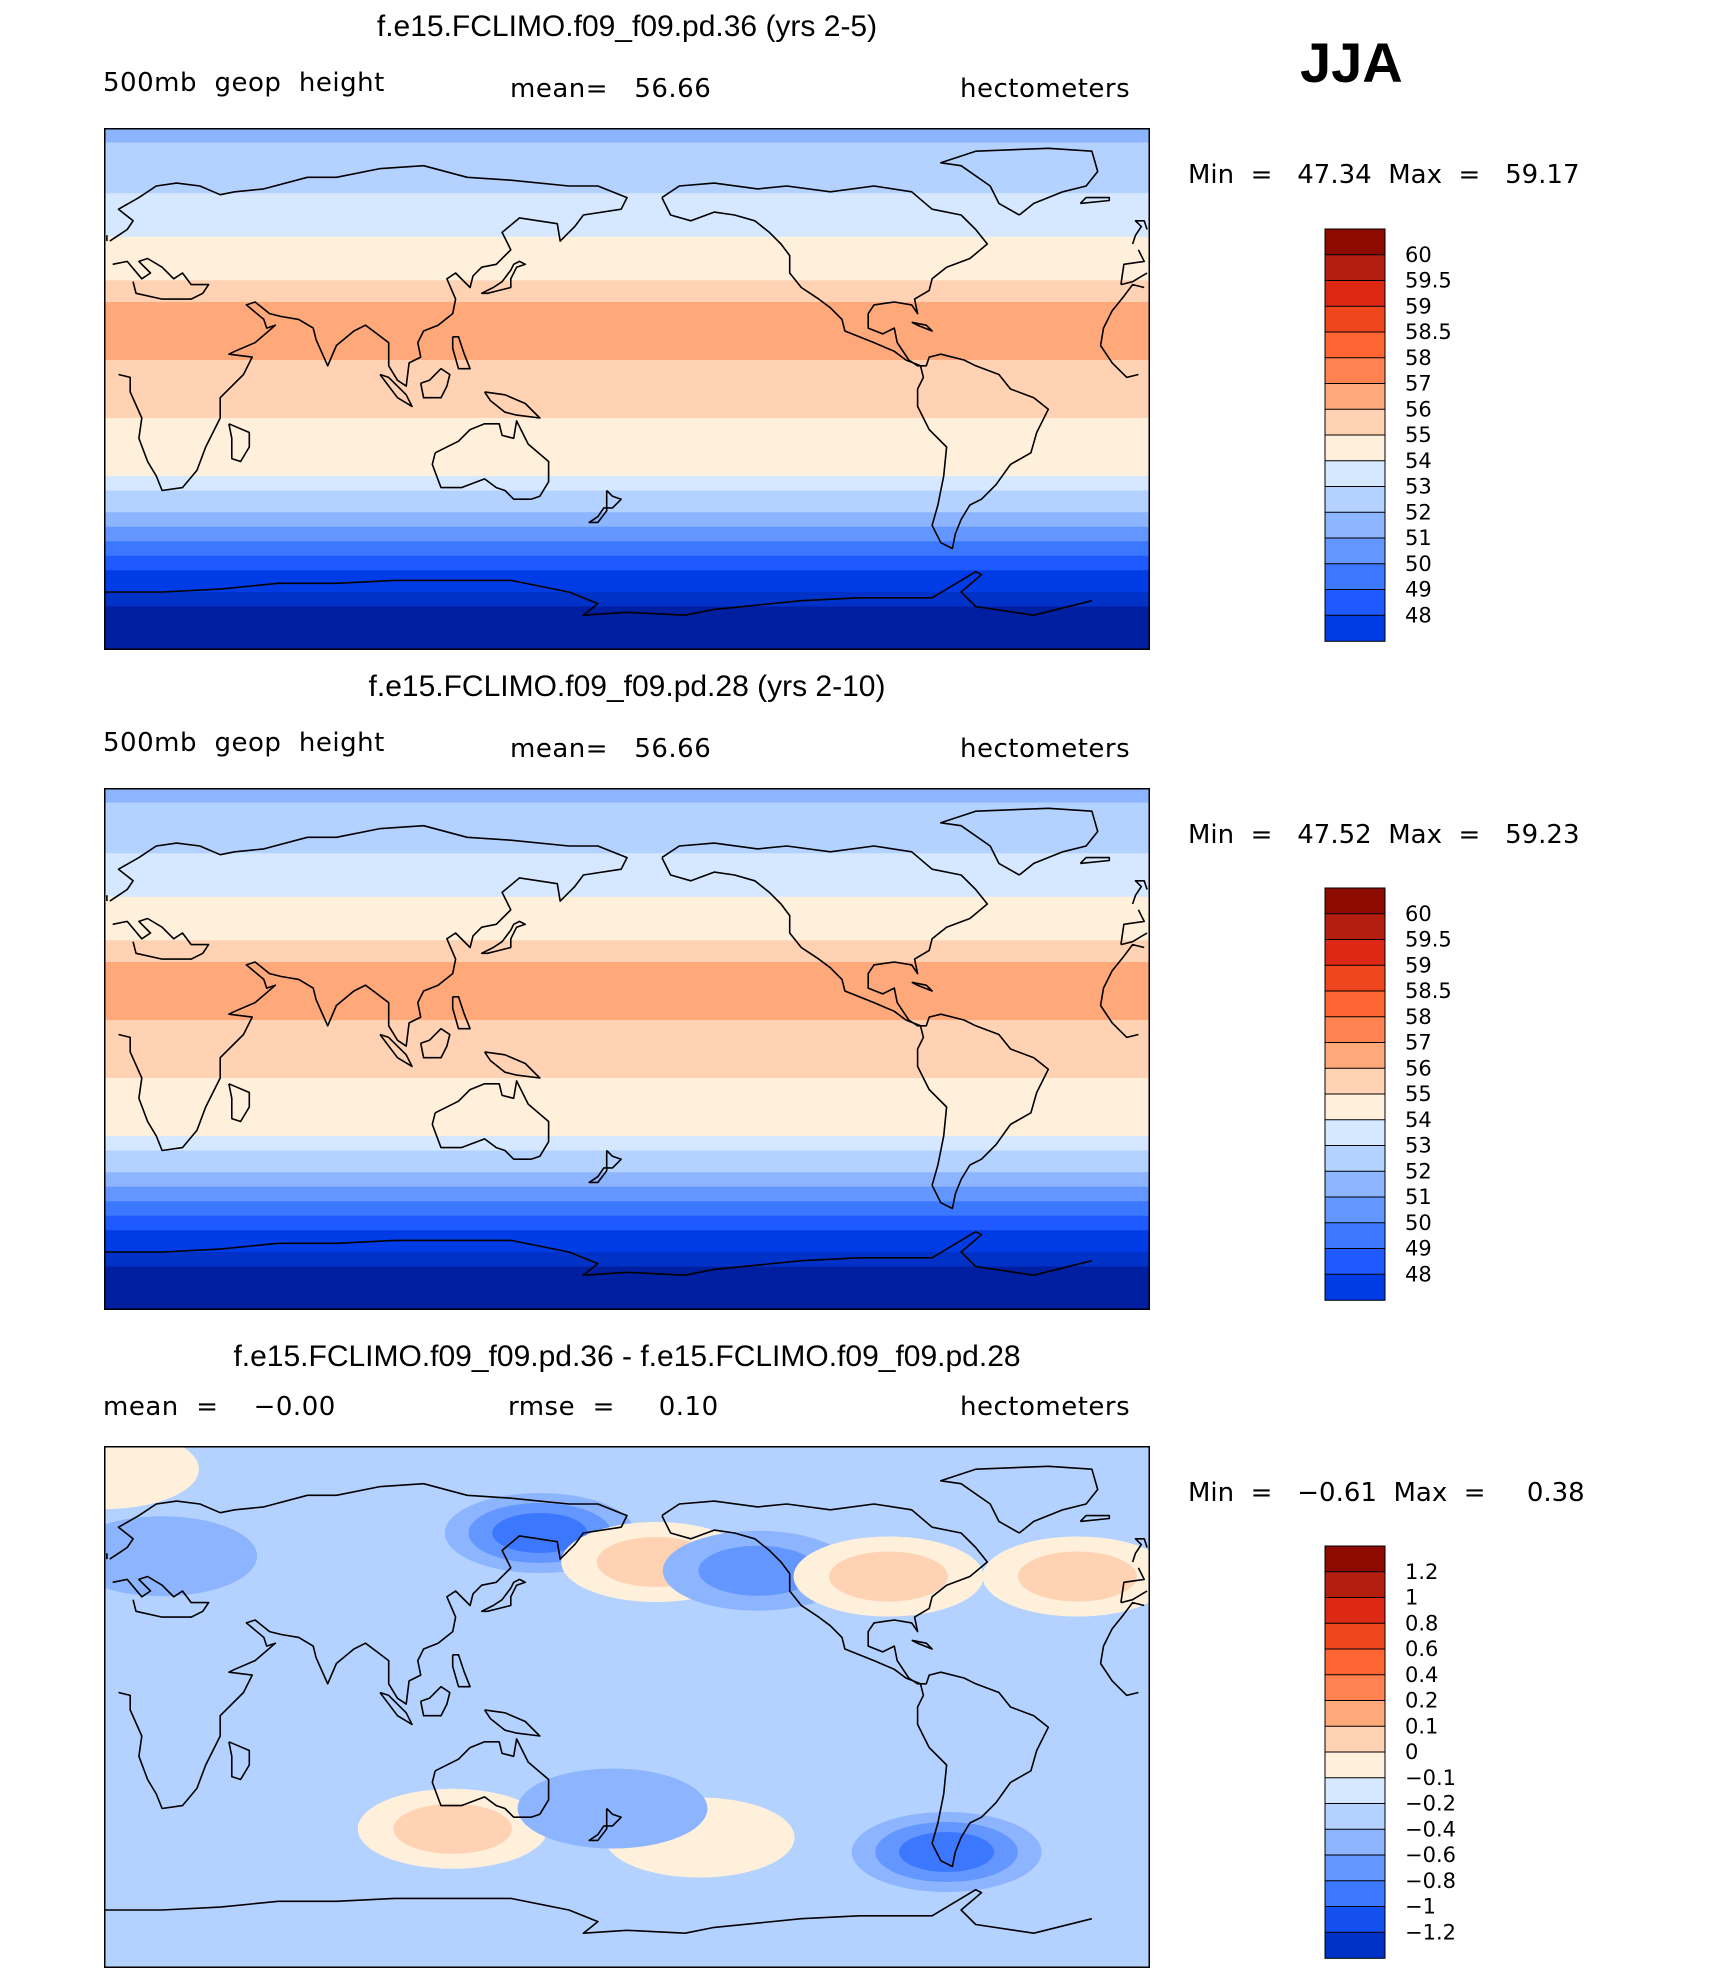 The image size is (1710, 1974). What do you see at coordinates (1428, 281) in the screenshot?
I see `colorbar-tick-label: 59.5` at bounding box center [1428, 281].